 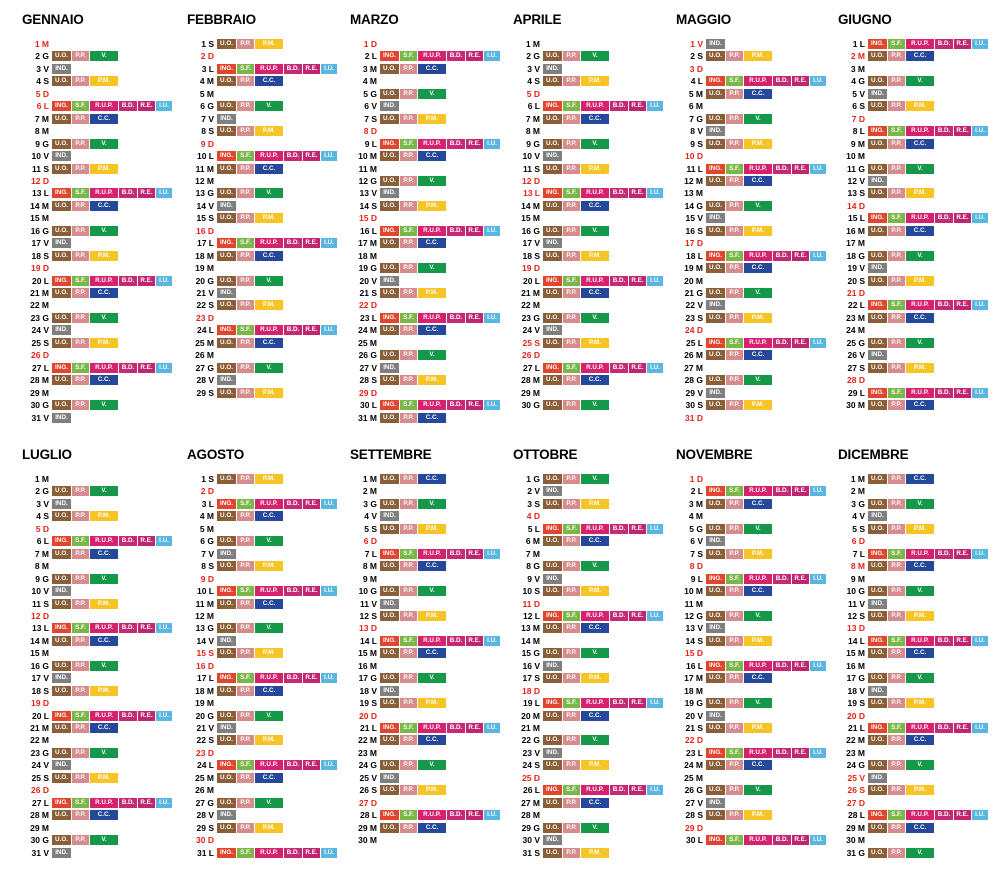 I want to click on day-label: 21 M, so click(x=530, y=728).